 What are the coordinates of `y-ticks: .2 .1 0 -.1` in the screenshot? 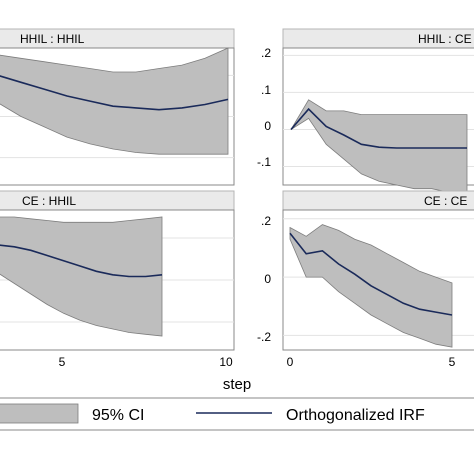 It's located at (264, 107).